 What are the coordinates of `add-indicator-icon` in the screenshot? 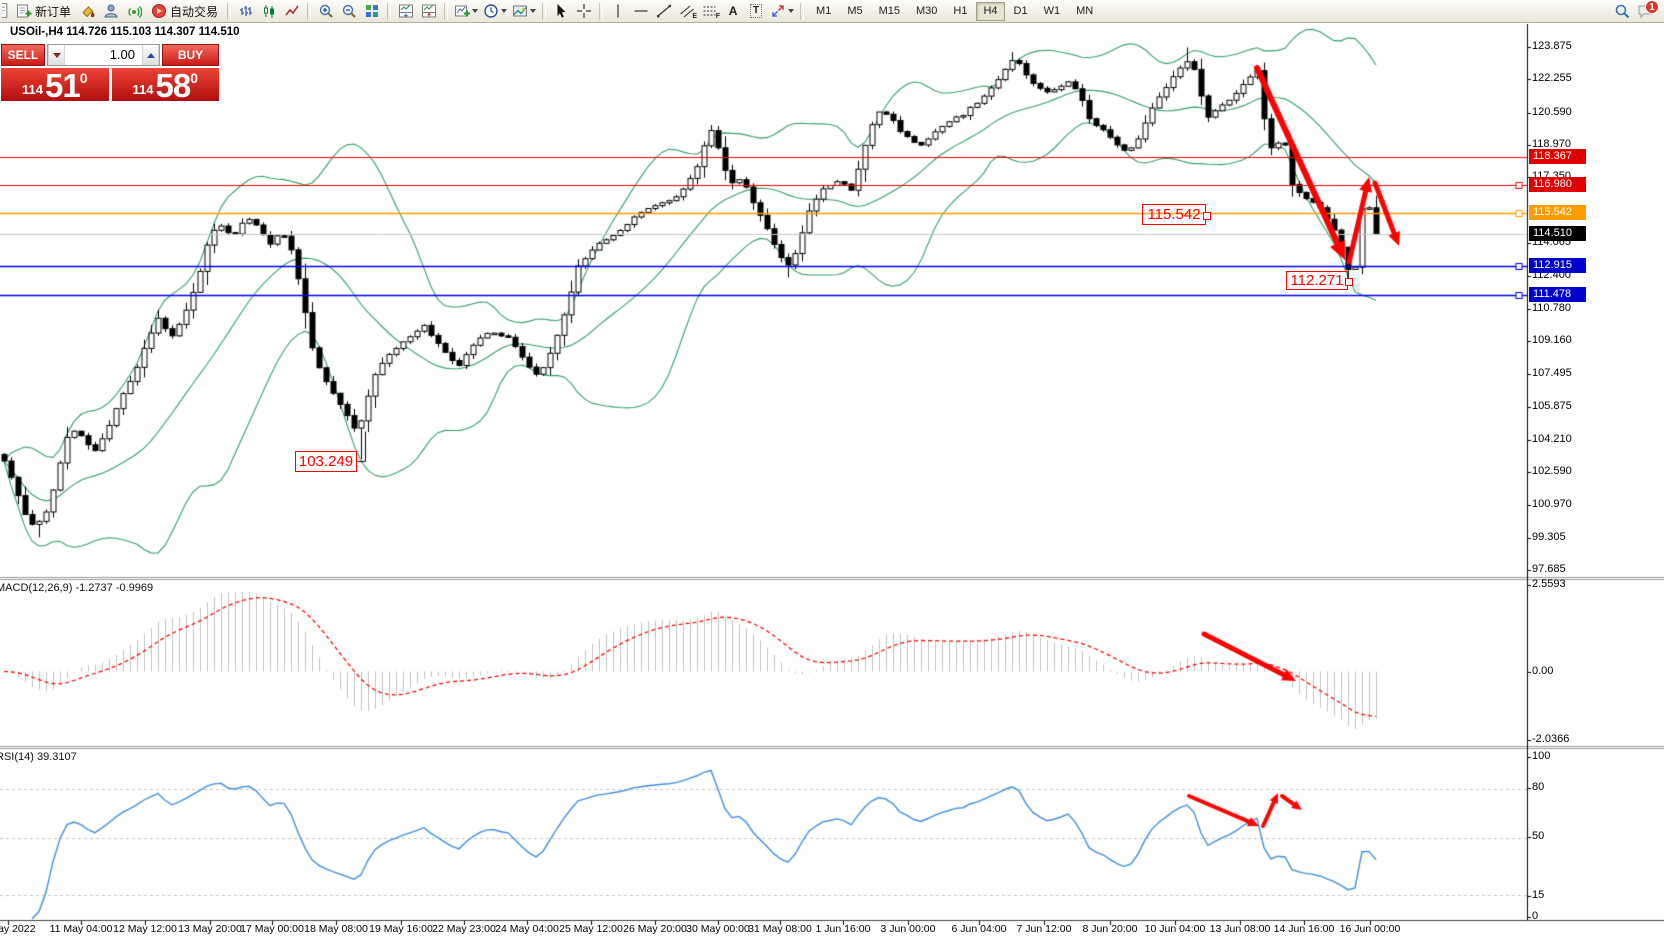 It's located at (463, 11).